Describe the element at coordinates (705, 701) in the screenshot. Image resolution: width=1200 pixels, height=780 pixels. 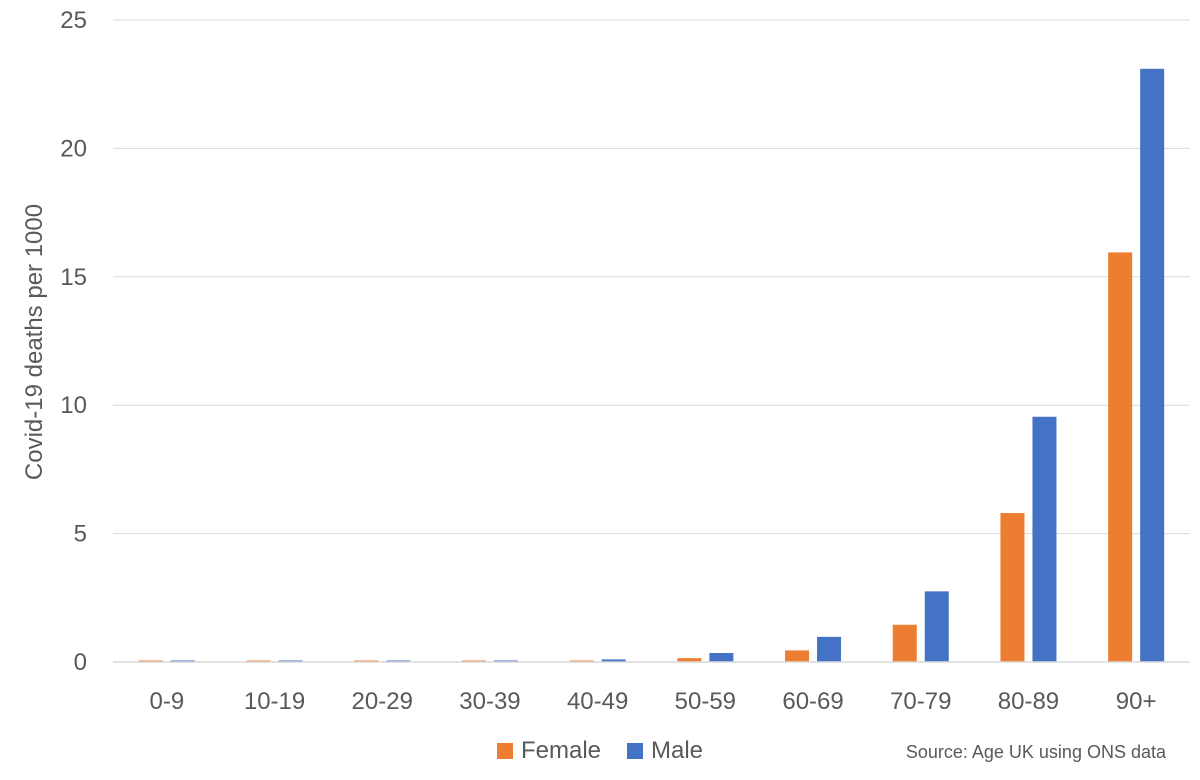
I see `x-tick-label: 50-59` at that location.